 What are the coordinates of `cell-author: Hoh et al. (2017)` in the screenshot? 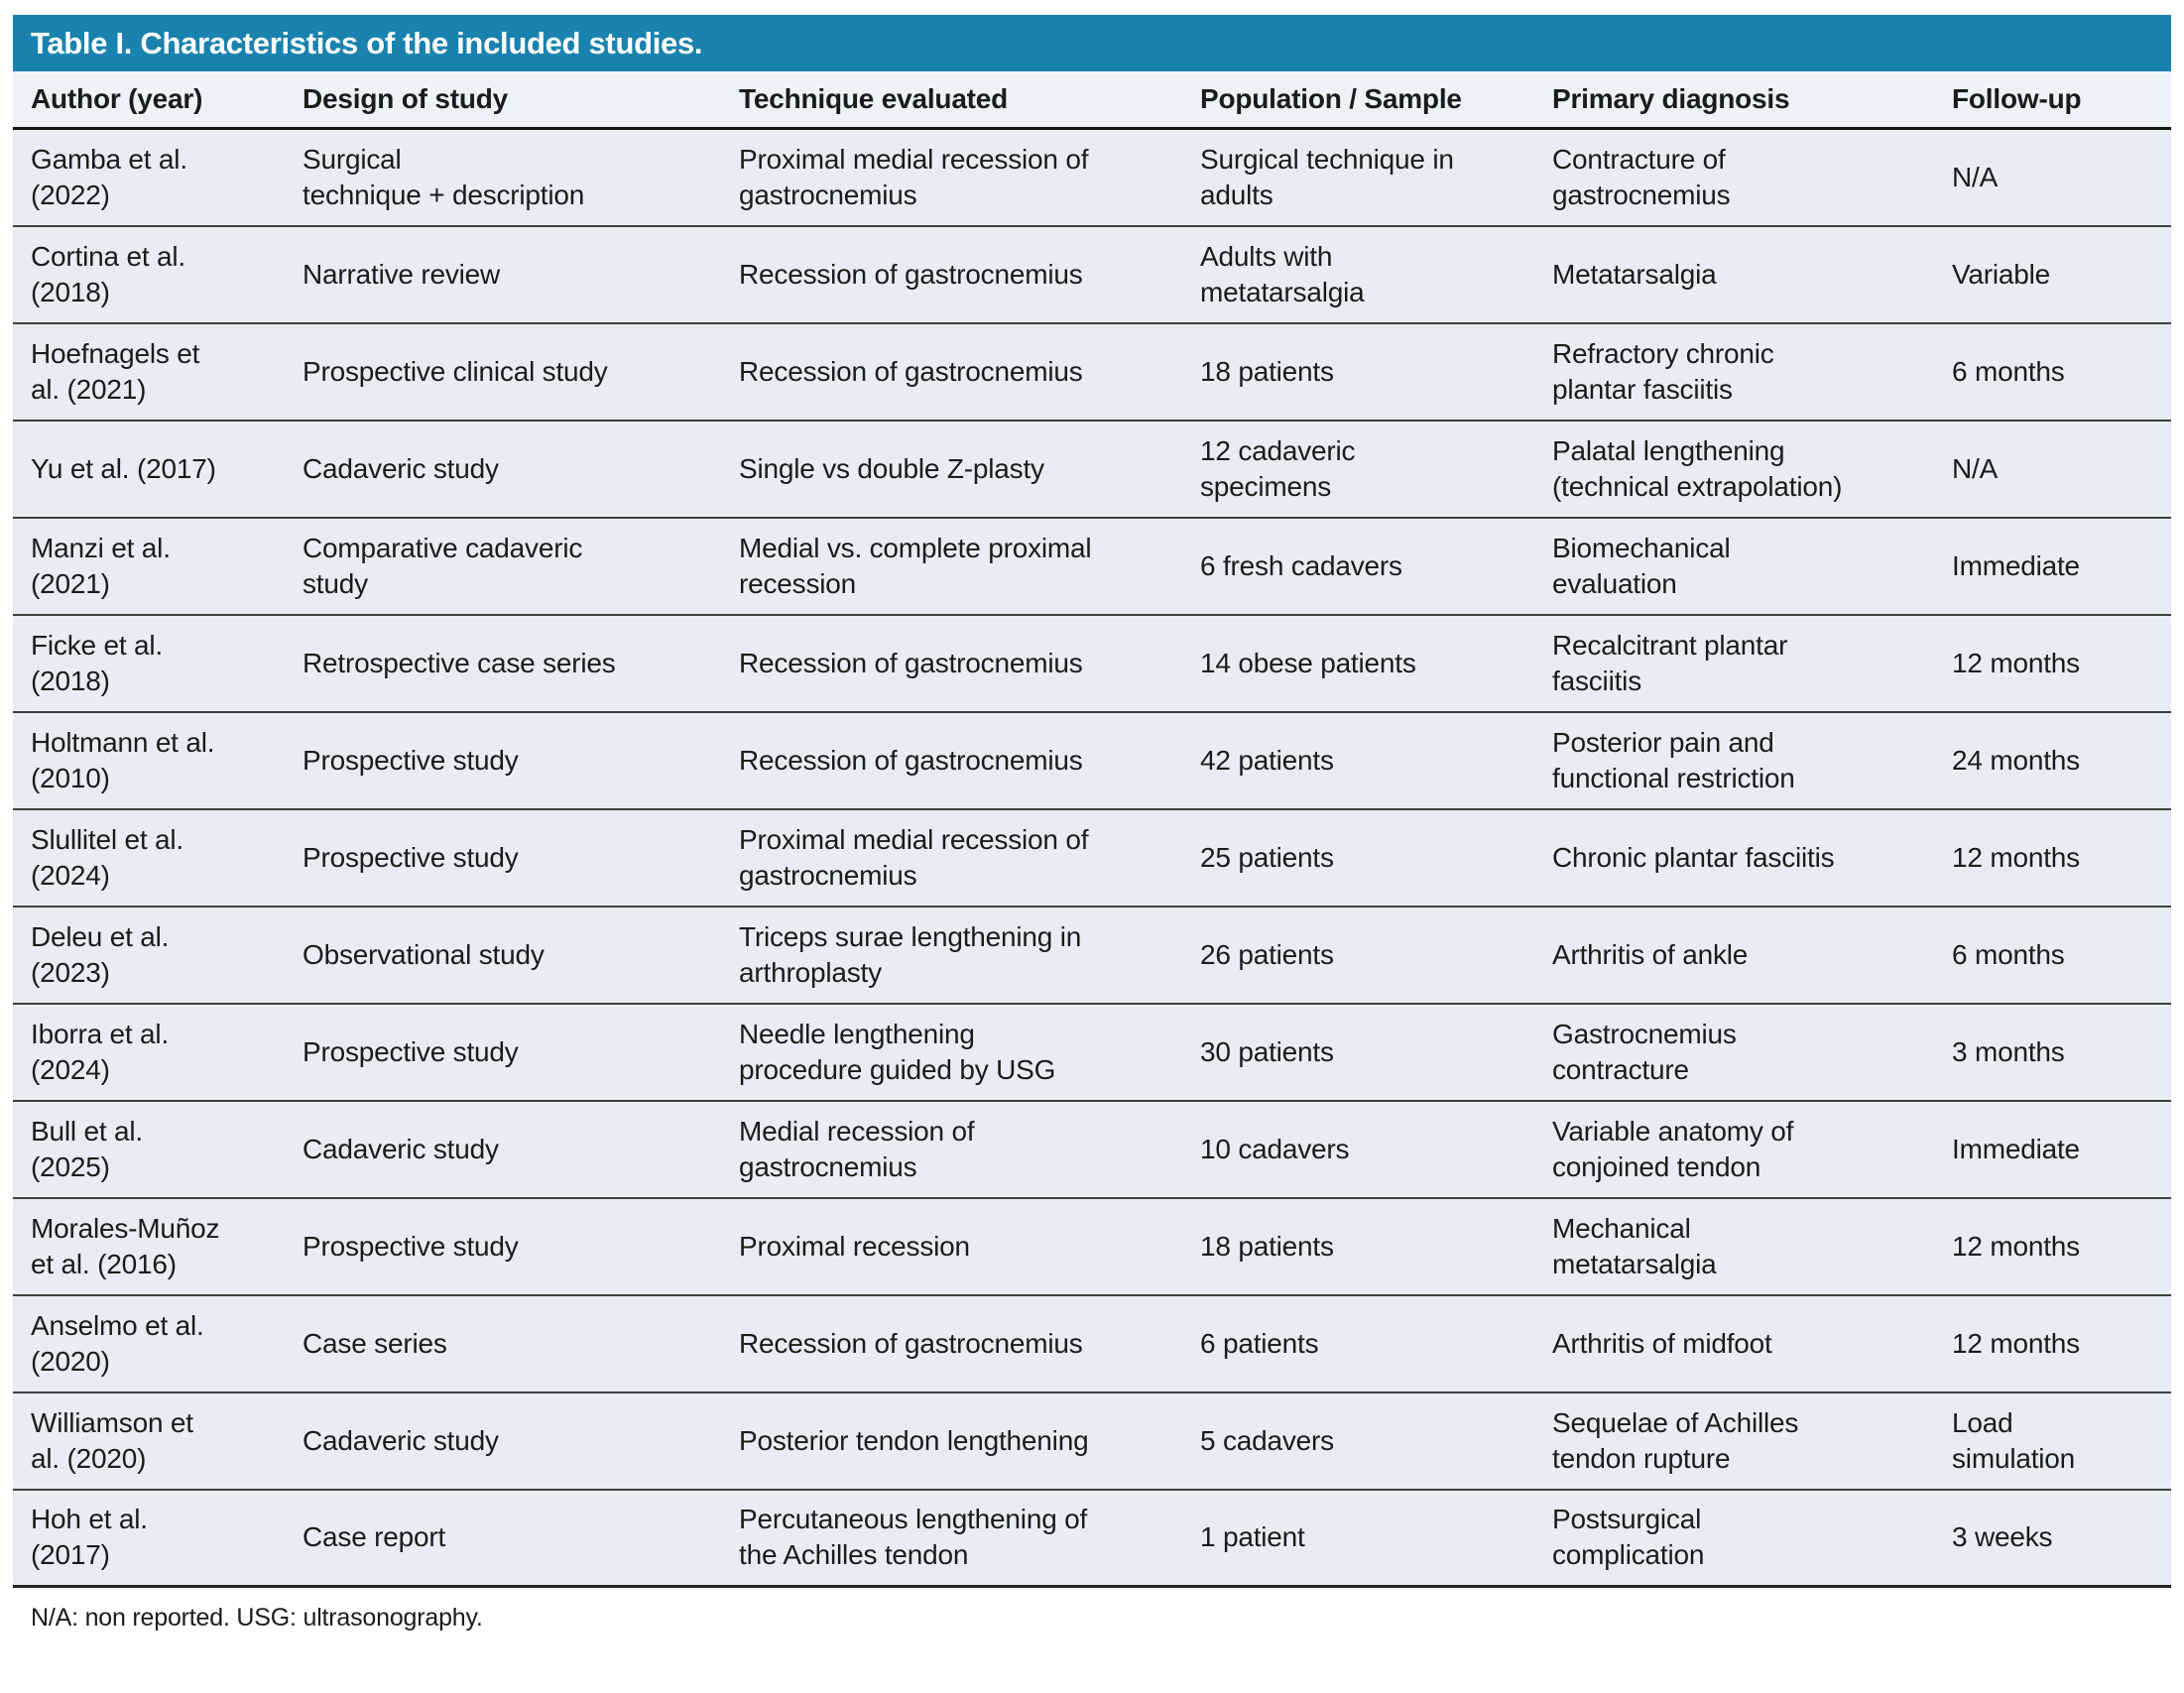 It's located at (149, 1538).